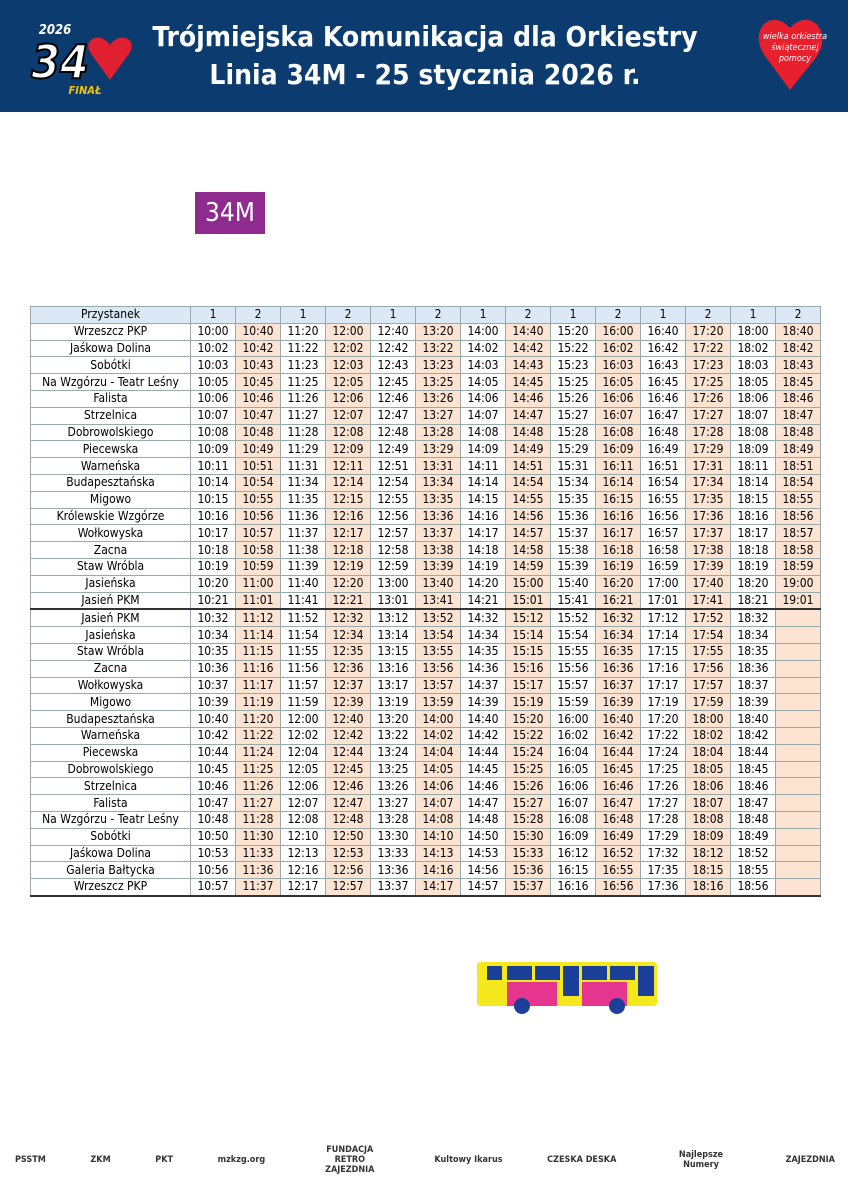 The image size is (848, 1200). Describe the element at coordinates (573, 618) in the screenshot. I see `departure-time: 15:52` at that location.